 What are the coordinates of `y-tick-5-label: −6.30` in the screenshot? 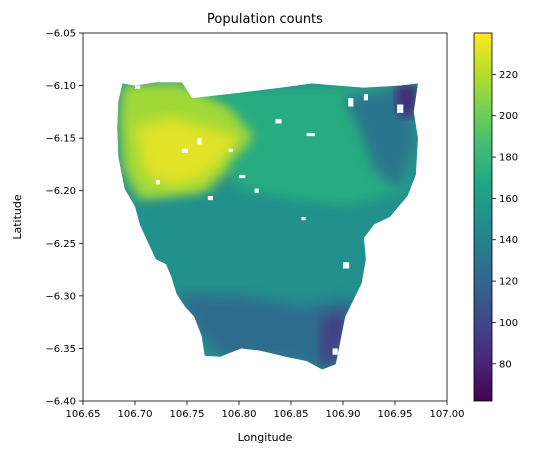 It's located at (60, 296).